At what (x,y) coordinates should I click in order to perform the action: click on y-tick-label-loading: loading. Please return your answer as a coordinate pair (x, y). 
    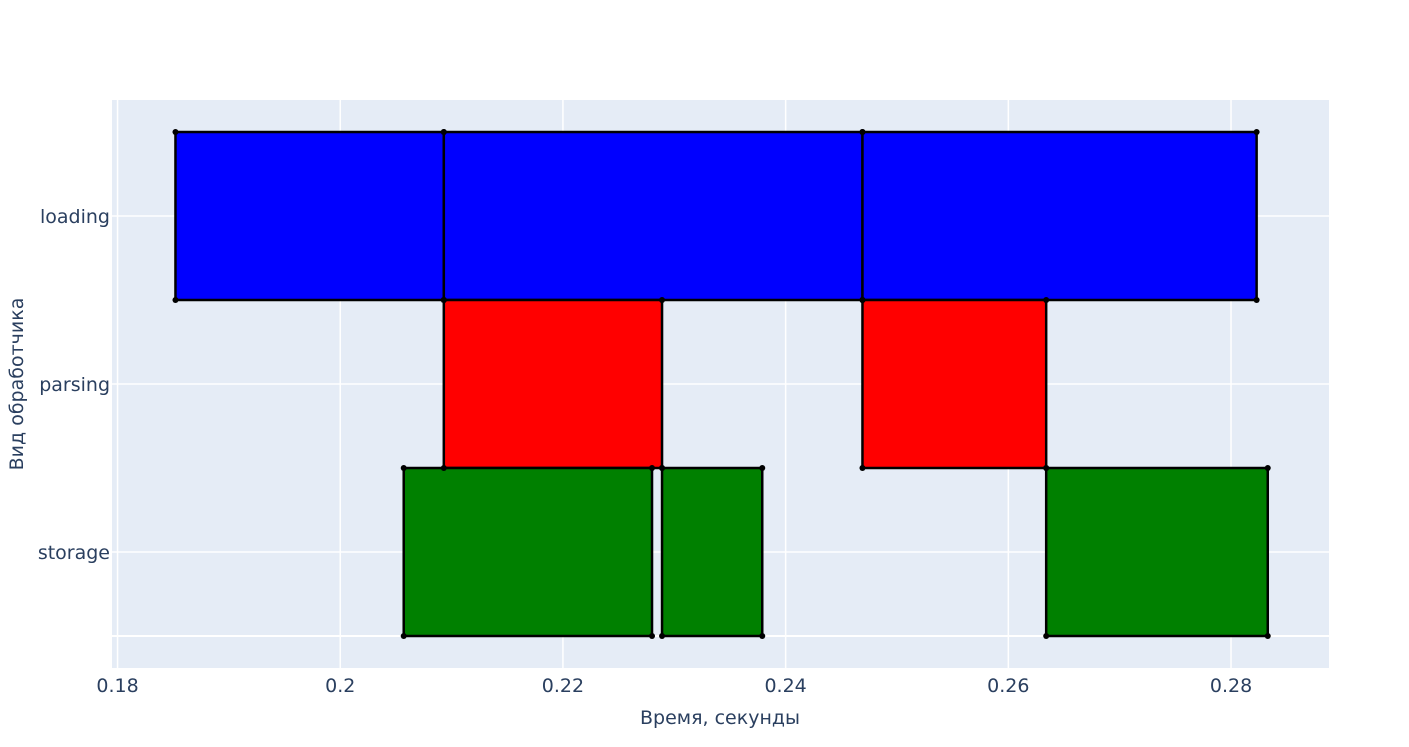
    Looking at the image, I should click on (75, 217).